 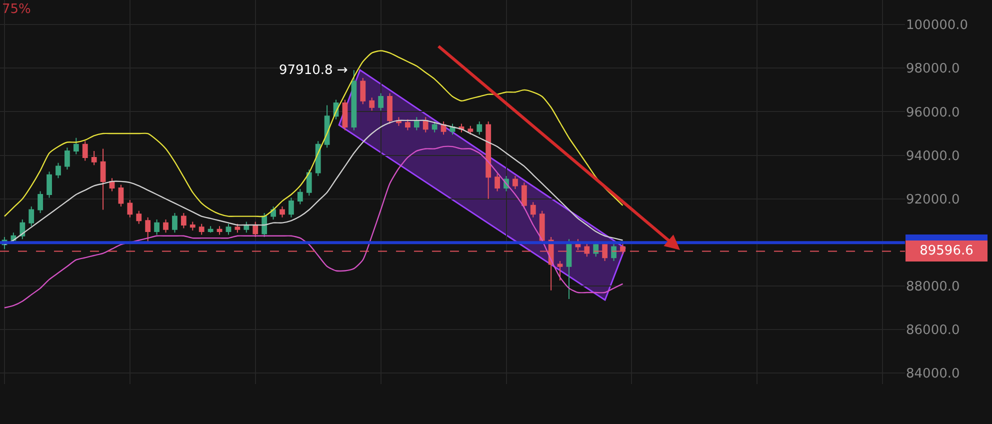 What do you see at coordinates (933, 156) in the screenshot?
I see `y-tick-label: 94000.0` at bounding box center [933, 156].